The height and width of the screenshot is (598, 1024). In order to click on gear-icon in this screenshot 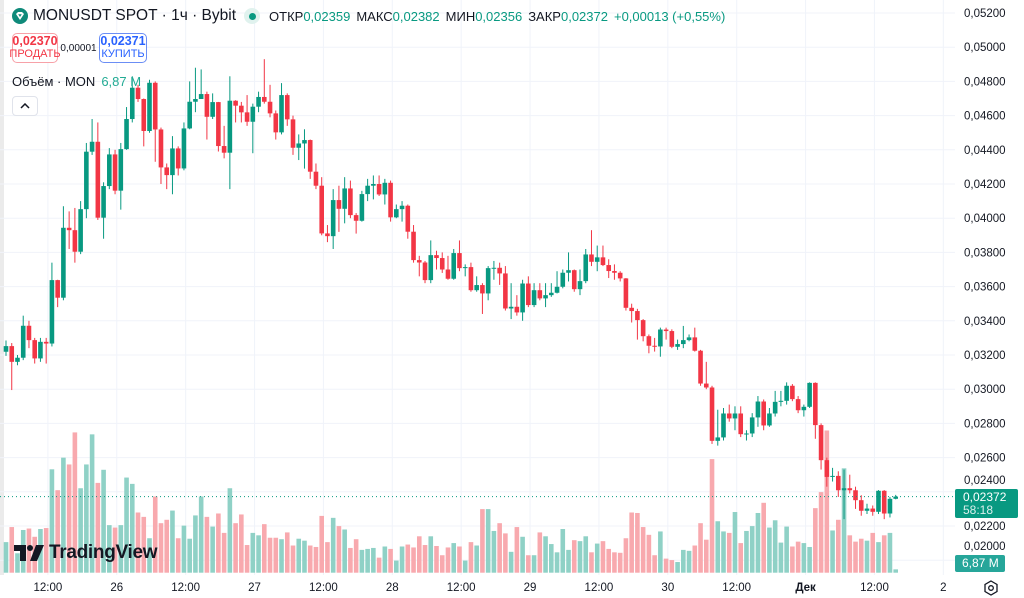, I will do `click(991, 588)`.